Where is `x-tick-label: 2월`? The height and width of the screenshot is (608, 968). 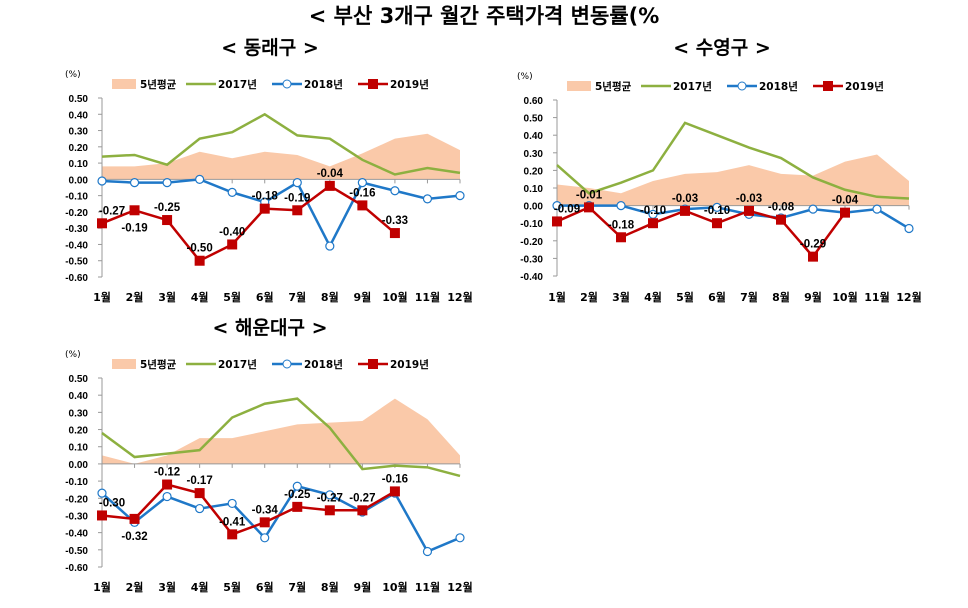
x-tick-label: 2월 is located at coordinates (589, 297).